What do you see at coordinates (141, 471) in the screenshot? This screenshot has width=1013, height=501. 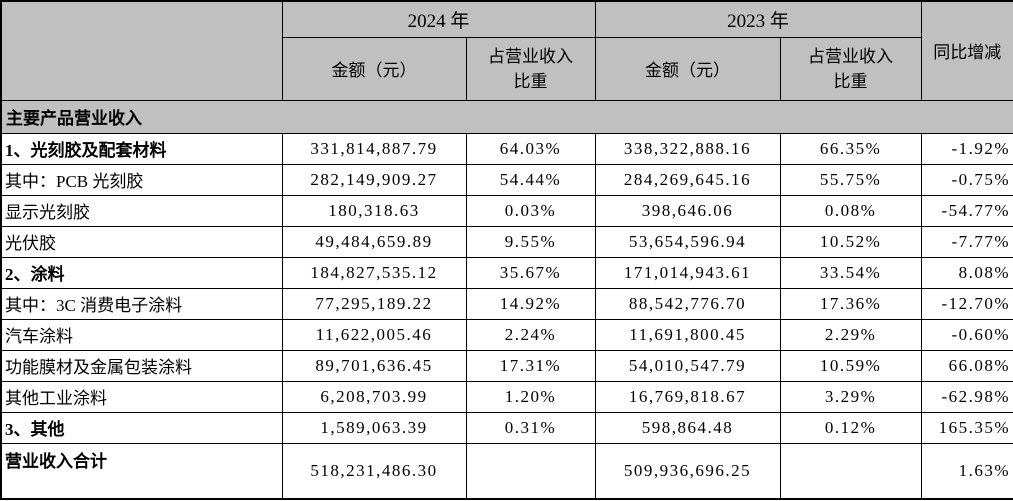 I see `total-label: 营业收入合计` at bounding box center [141, 471].